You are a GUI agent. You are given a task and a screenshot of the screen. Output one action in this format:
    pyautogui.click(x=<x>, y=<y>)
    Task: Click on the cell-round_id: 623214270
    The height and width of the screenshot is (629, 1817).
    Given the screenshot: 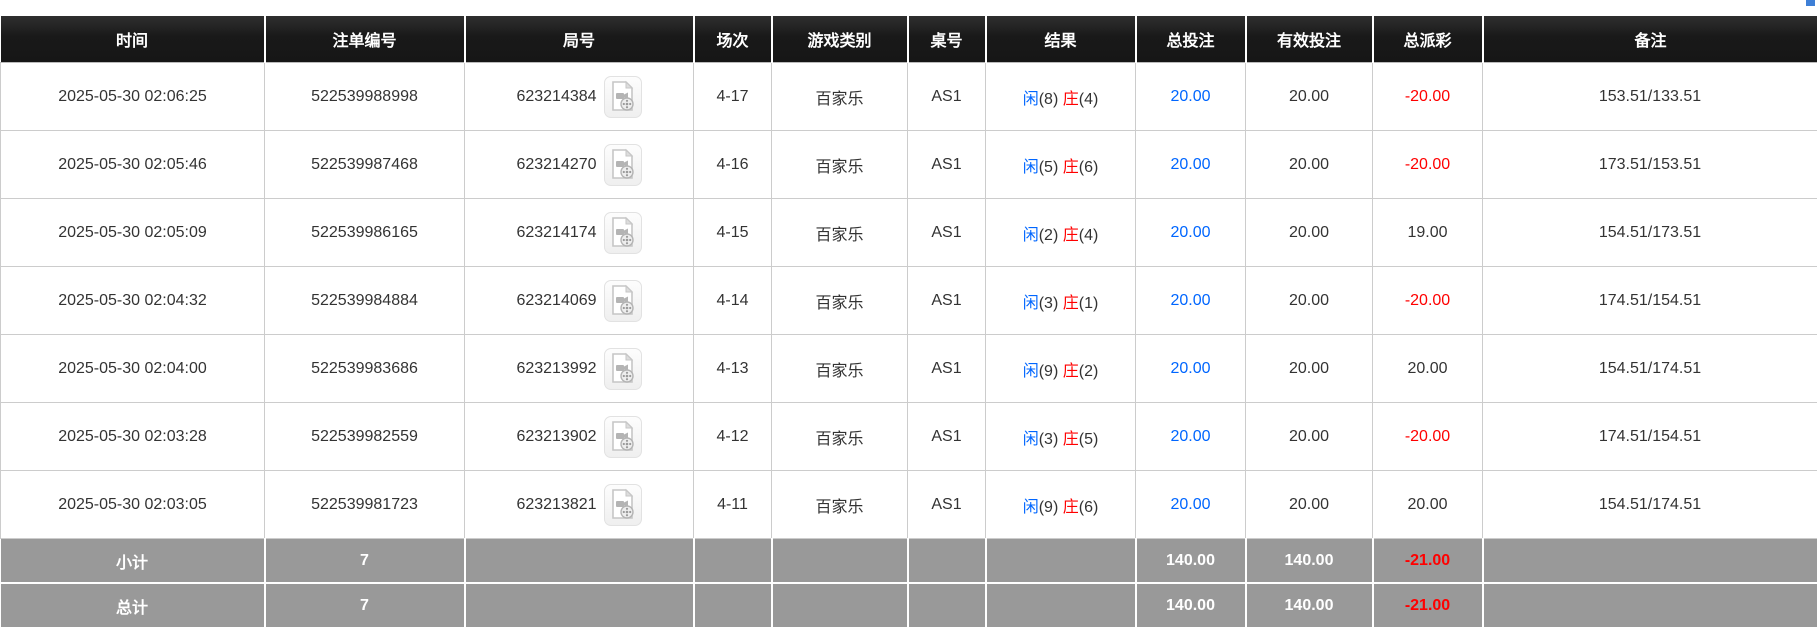 What is the action you would take?
    pyautogui.click(x=579, y=165)
    